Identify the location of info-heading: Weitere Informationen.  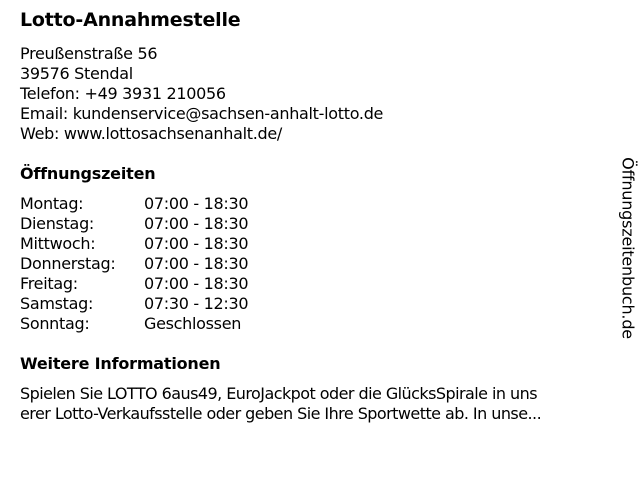
(120, 363).